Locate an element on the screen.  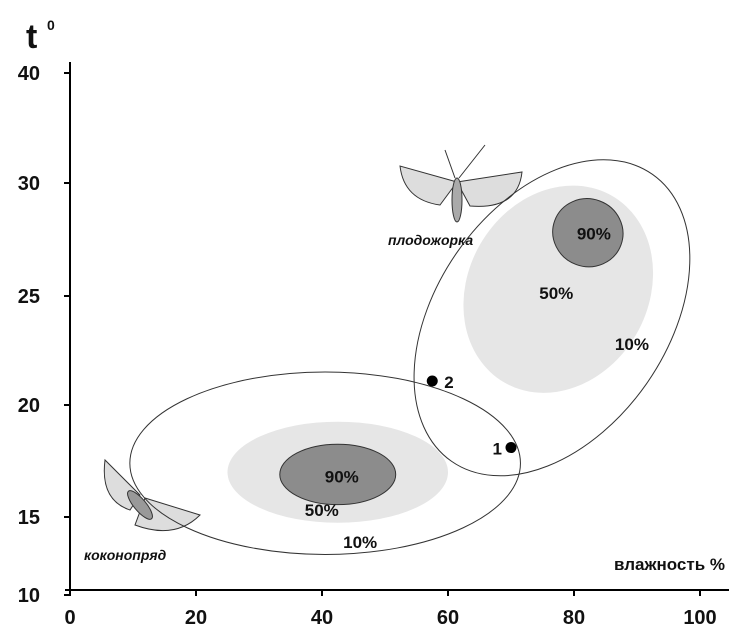
y-axis-label-sup: 0 is located at coordinates (51, 25).